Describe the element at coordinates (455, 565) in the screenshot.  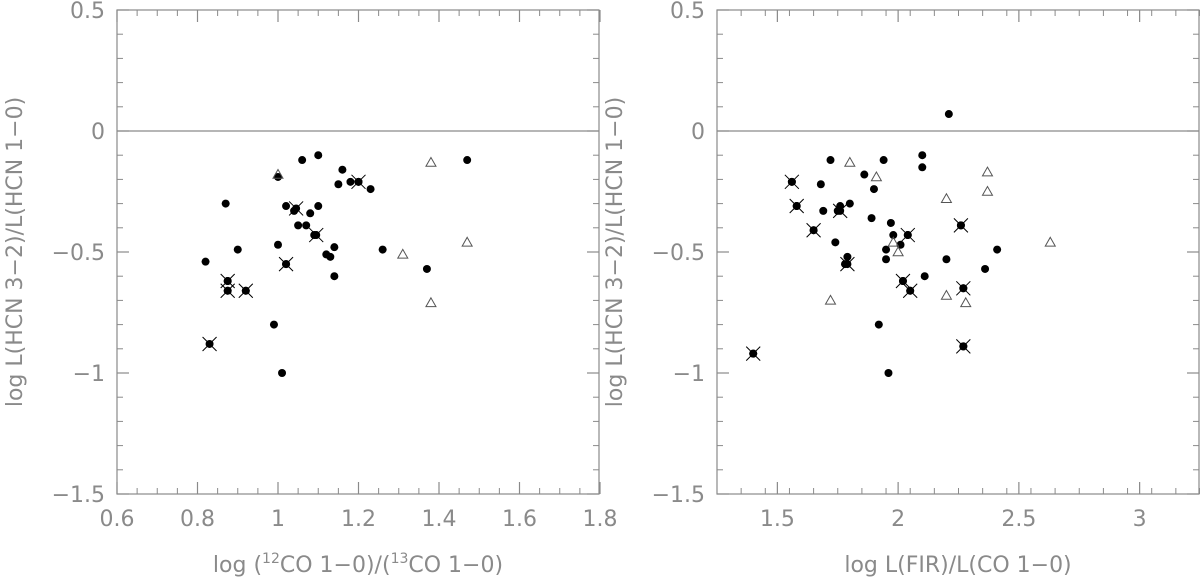
I see `x-axis-label-part: CO 1−0)` at that location.